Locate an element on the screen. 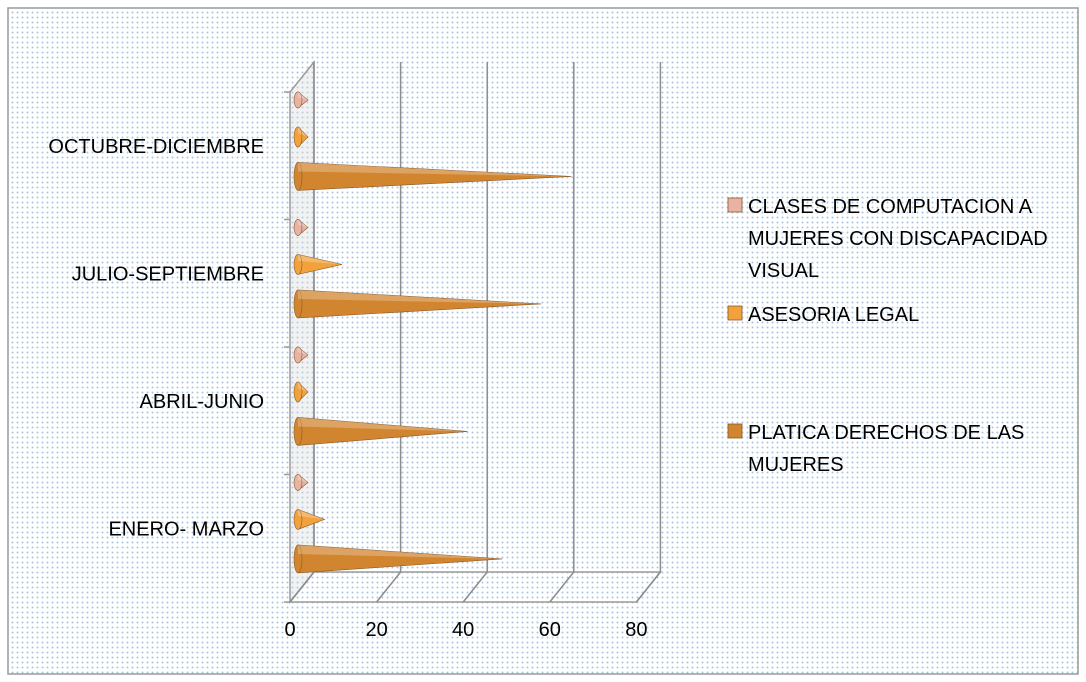 This screenshot has width=1086, height=682. x-tick-label: 60 is located at coordinates (550, 630).